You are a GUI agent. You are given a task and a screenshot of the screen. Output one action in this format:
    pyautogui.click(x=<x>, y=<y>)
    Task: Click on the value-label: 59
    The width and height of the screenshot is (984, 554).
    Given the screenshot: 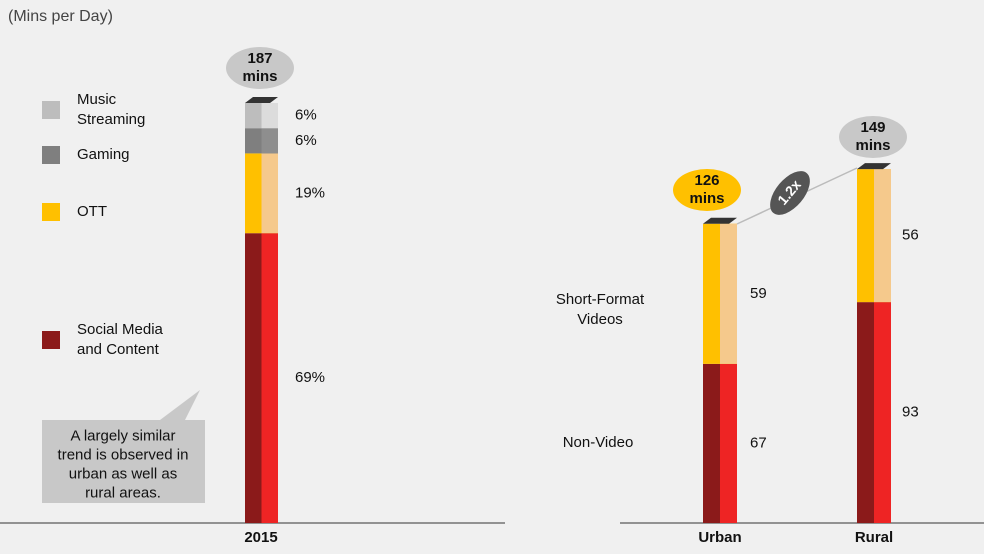 What is the action you would take?
    pyautogui.click(x=758, y=293)
    